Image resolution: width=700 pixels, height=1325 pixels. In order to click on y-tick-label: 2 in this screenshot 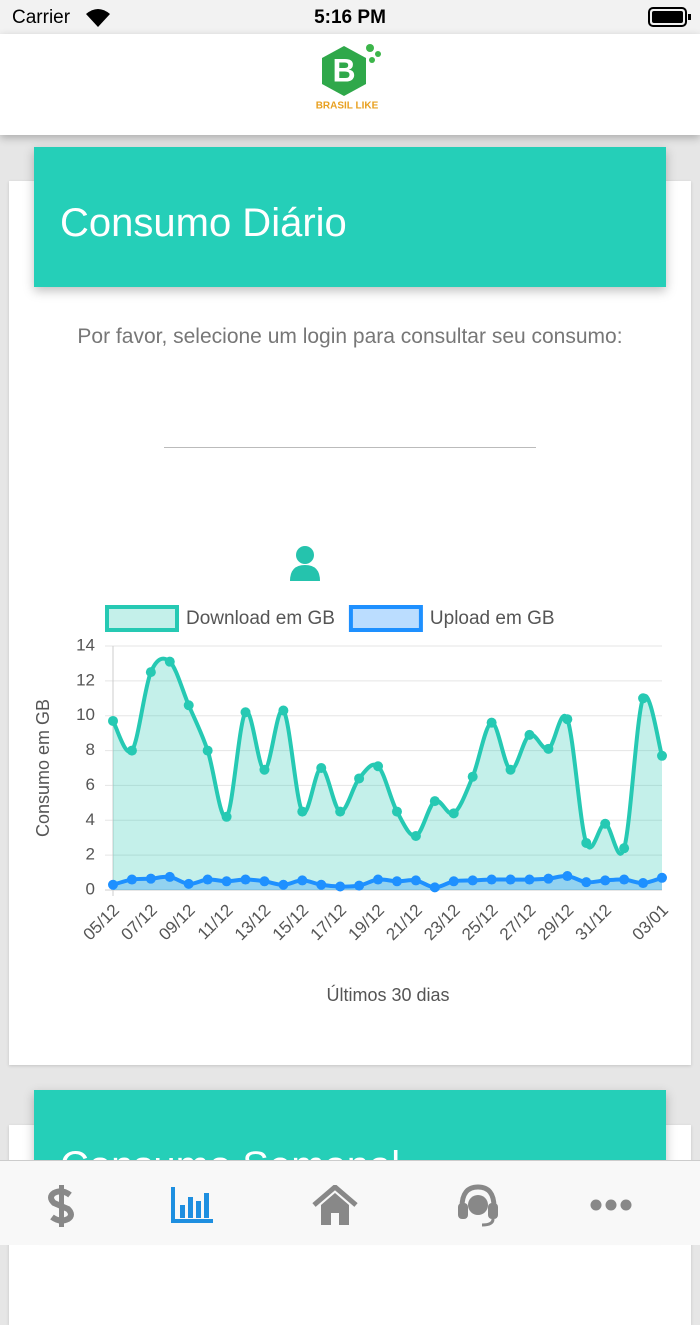, I will do `click(90, 854)`.